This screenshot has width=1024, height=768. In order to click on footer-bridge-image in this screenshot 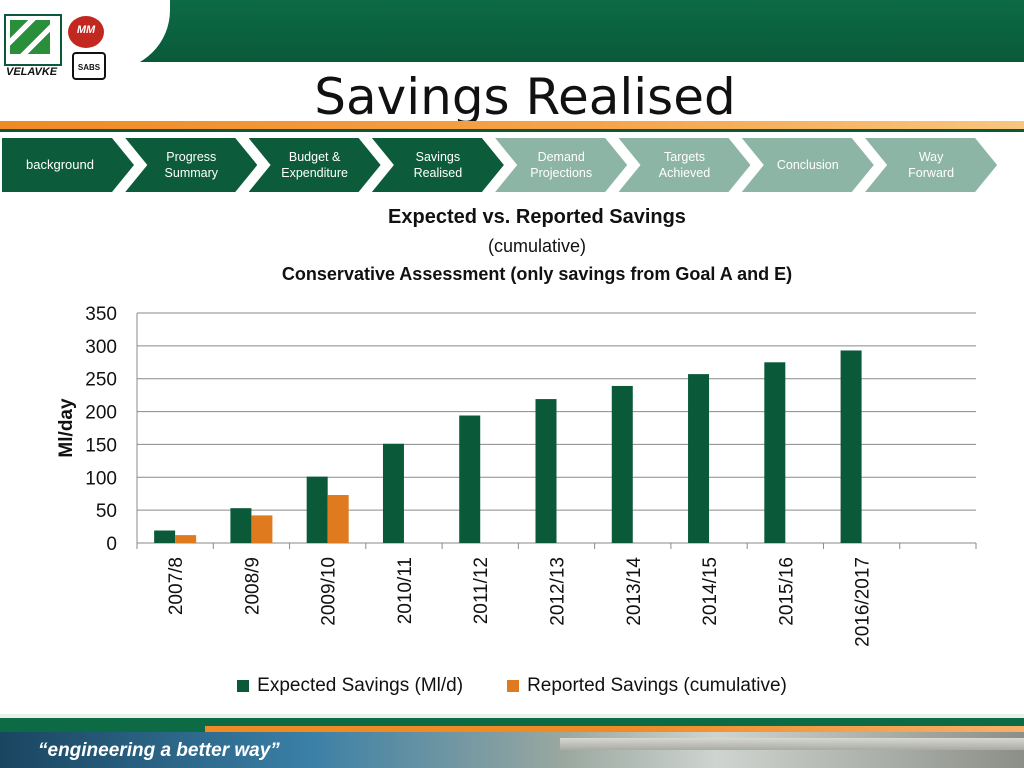, I will do `click(792, 744)`.